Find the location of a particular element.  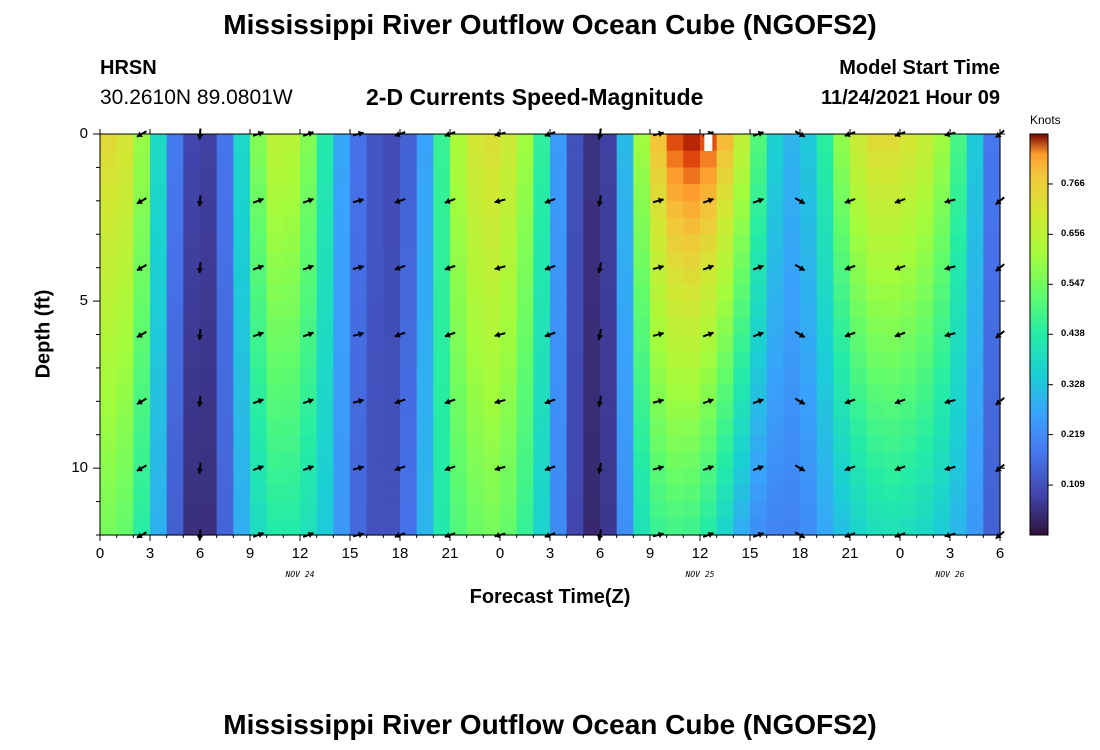

x-tick-label: 12 is located at coordinates (300, 553).